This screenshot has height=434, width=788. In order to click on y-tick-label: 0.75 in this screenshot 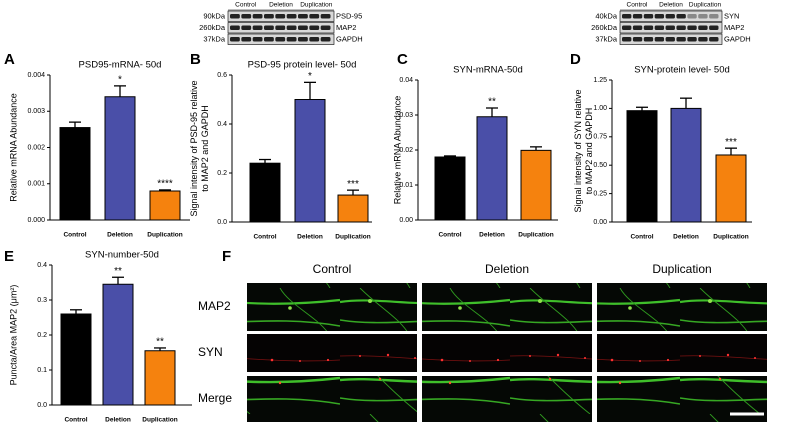, I will do `click(600, 137)`.